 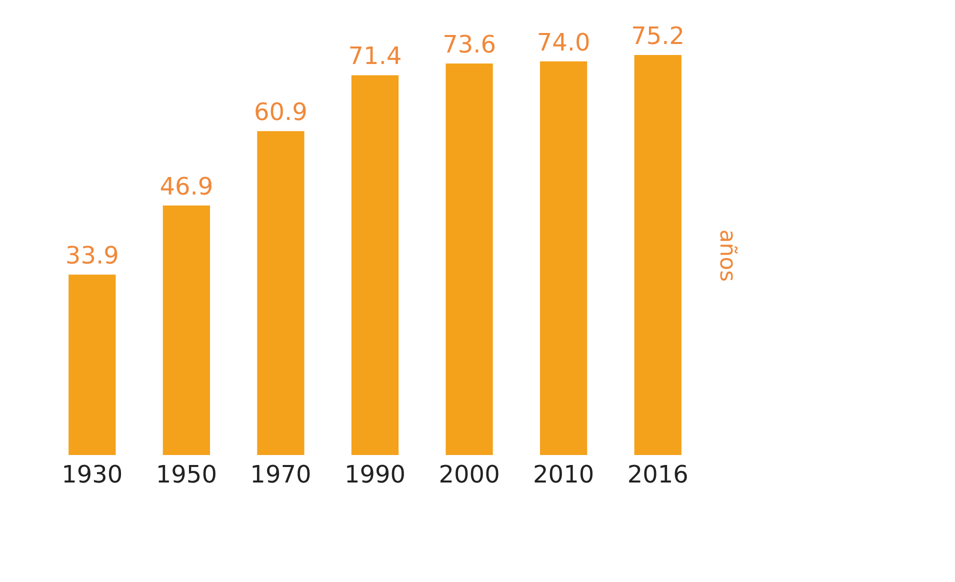 What do you see at coordinates (92, 256) in the screenshot?
I see `data-label: 33.9` at bounding box center [92, 256].